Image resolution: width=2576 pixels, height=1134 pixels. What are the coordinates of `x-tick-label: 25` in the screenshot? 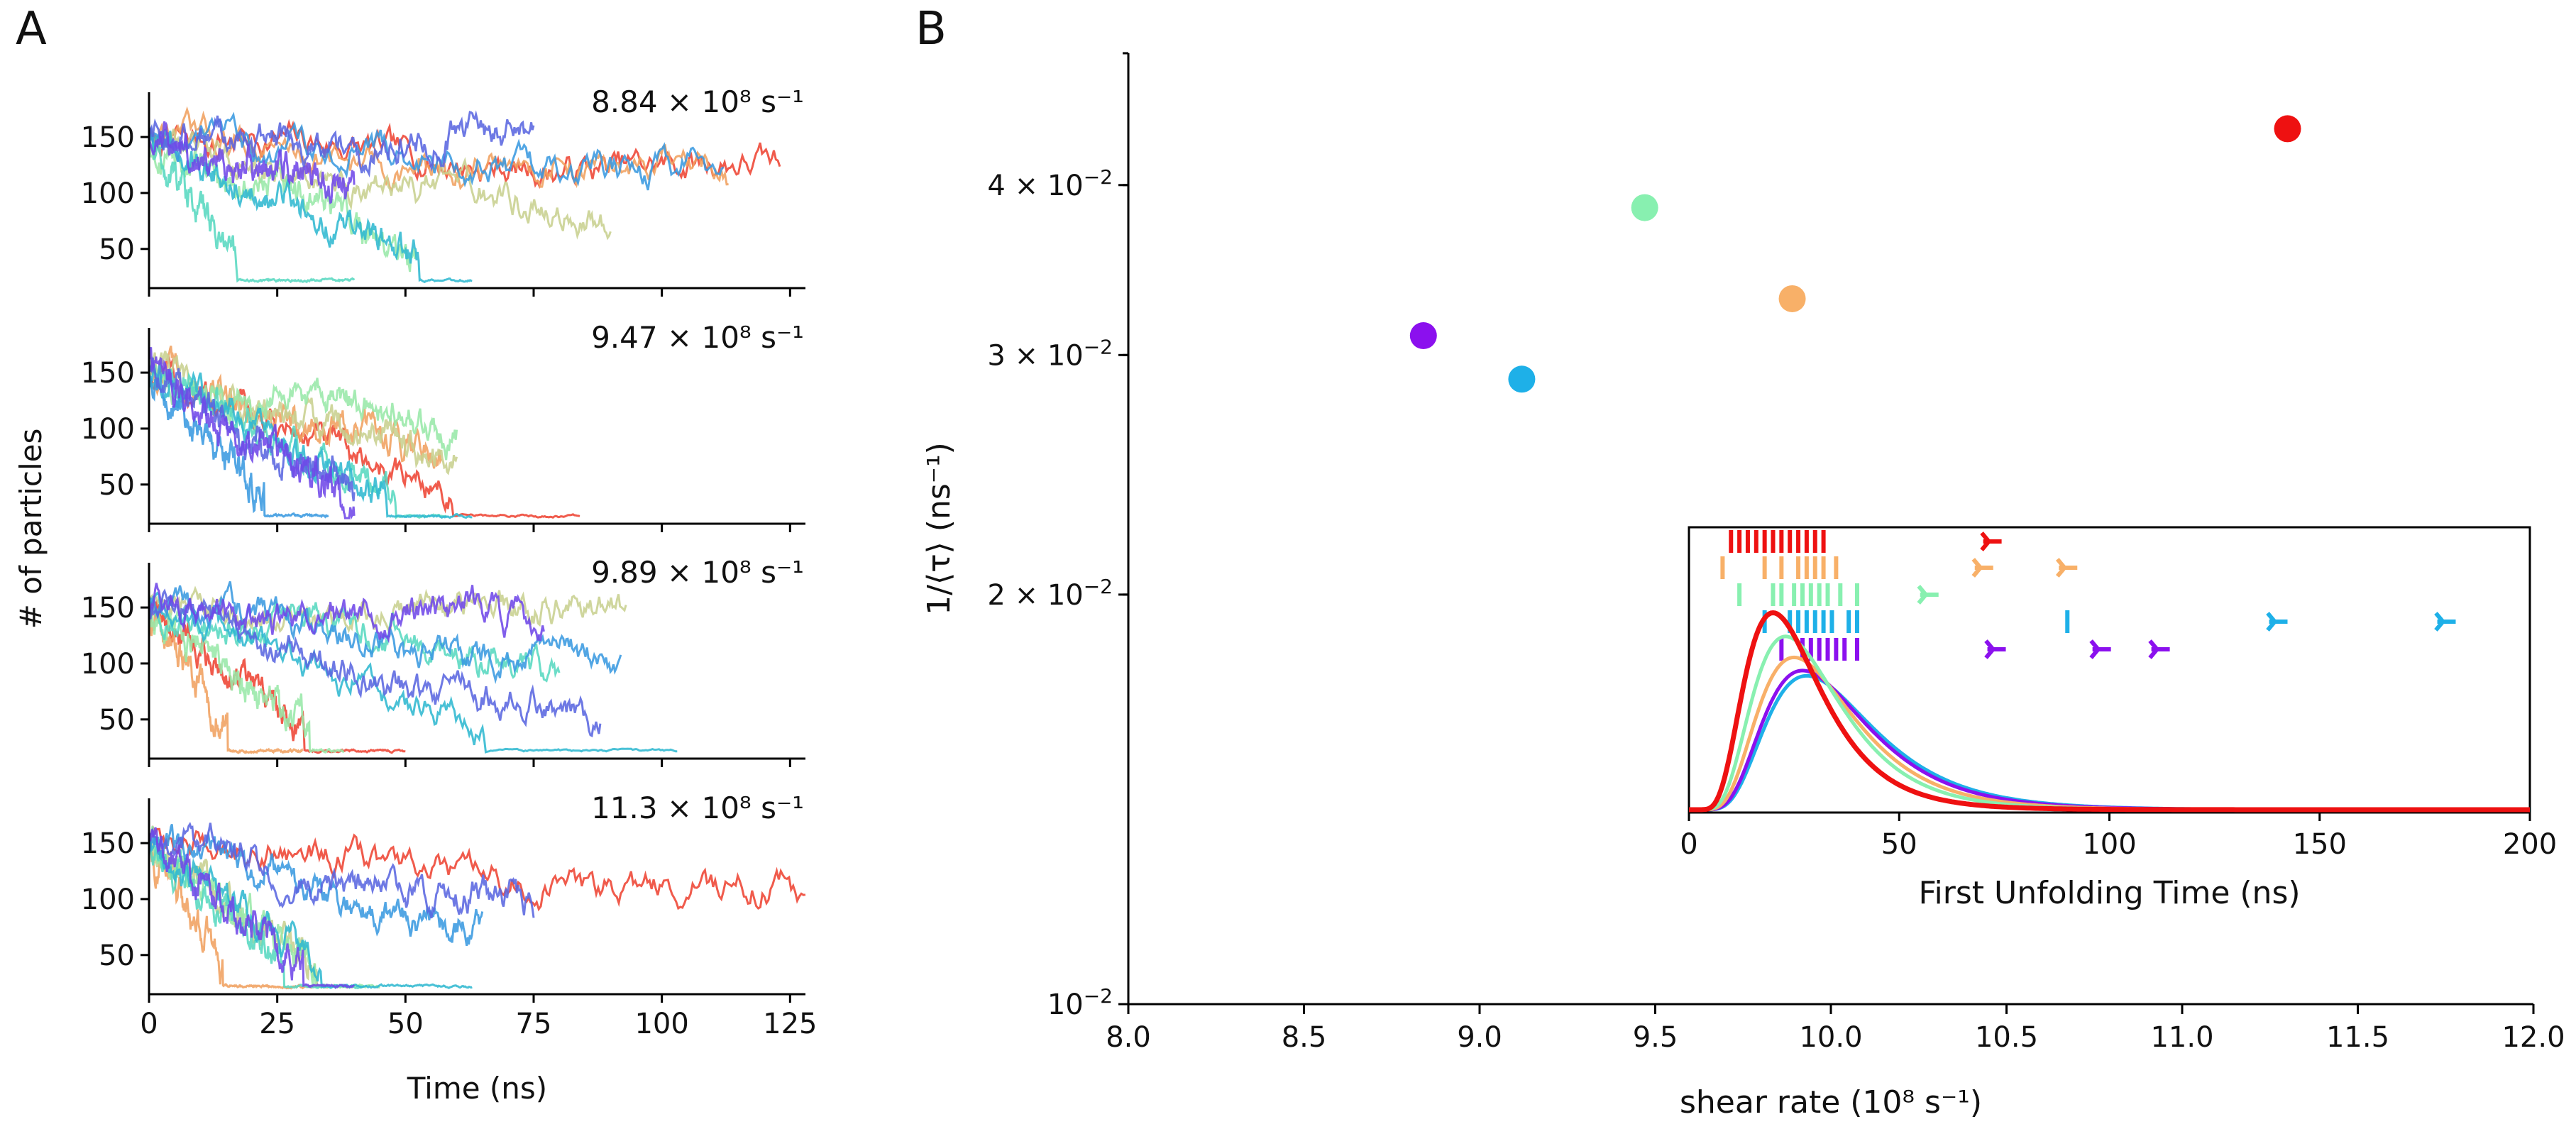 It's located at (277, 1024).